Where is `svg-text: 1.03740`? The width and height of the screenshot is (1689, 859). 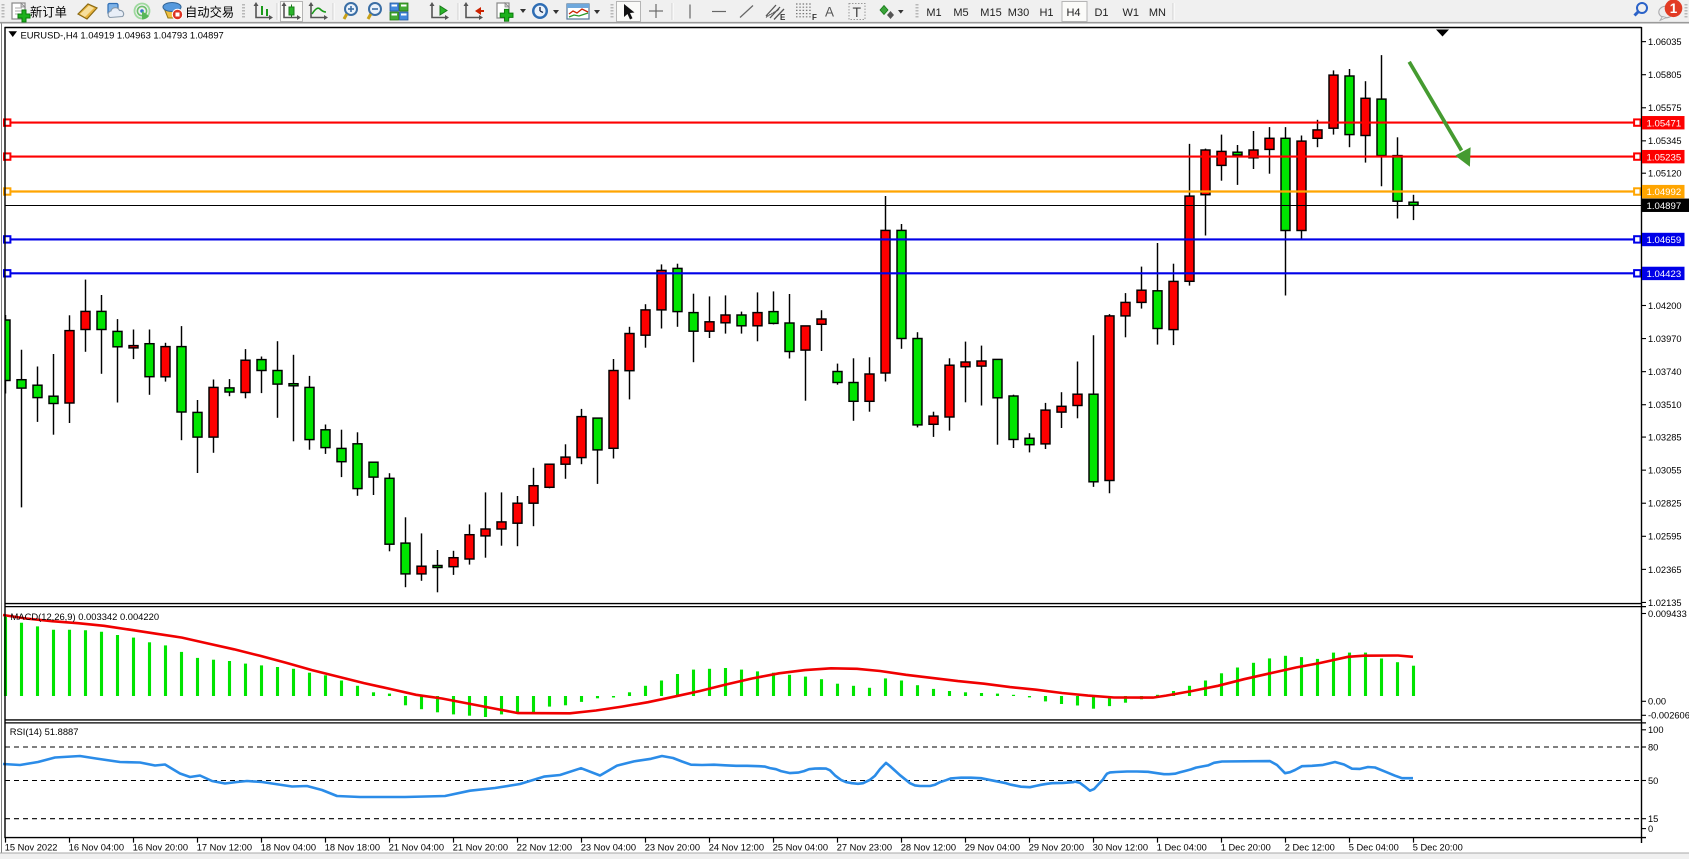 svg-text: 1.03740 is located at coordinates (1665, 372).